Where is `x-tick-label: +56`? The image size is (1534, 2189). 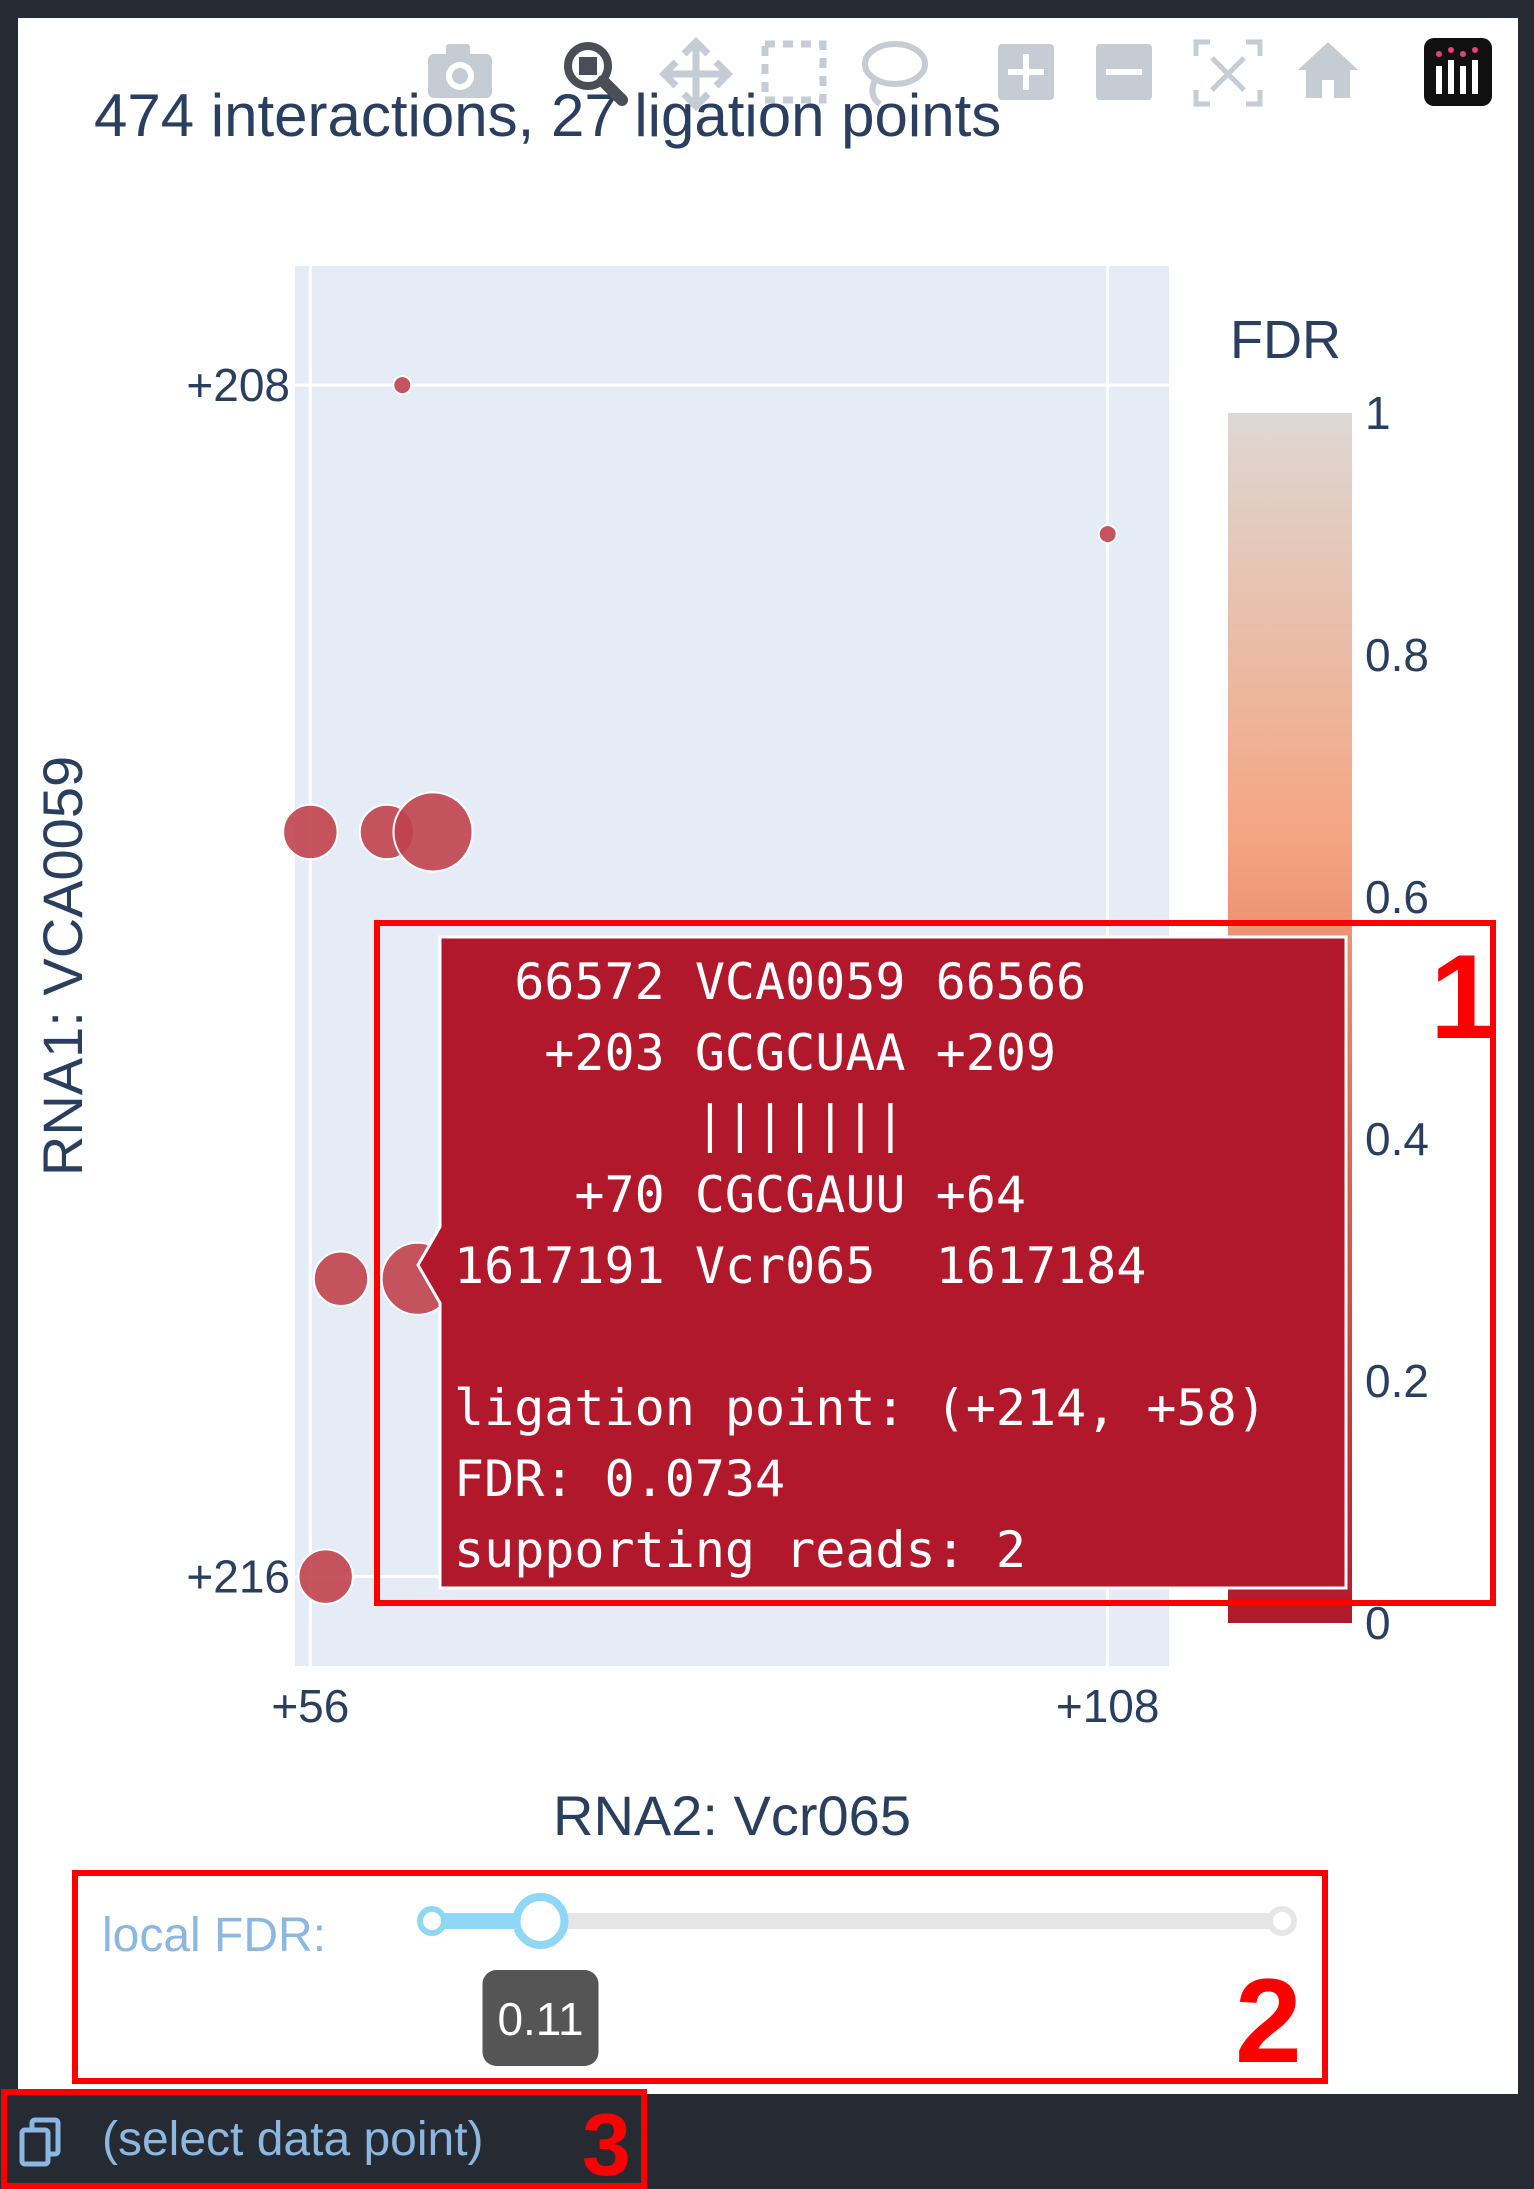 x-tick-label: +56 is located at coordinates (310, 1706).